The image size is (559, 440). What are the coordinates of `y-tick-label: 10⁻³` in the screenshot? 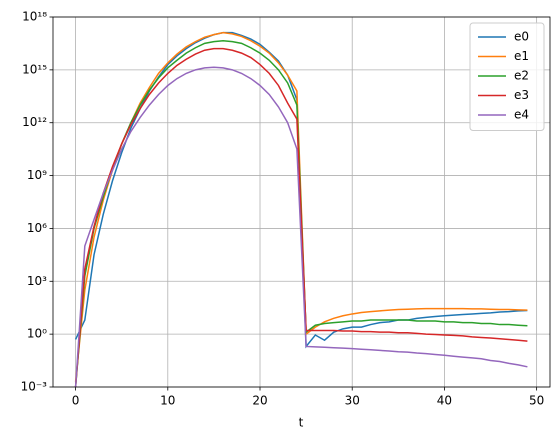 It's located at (34, 387).